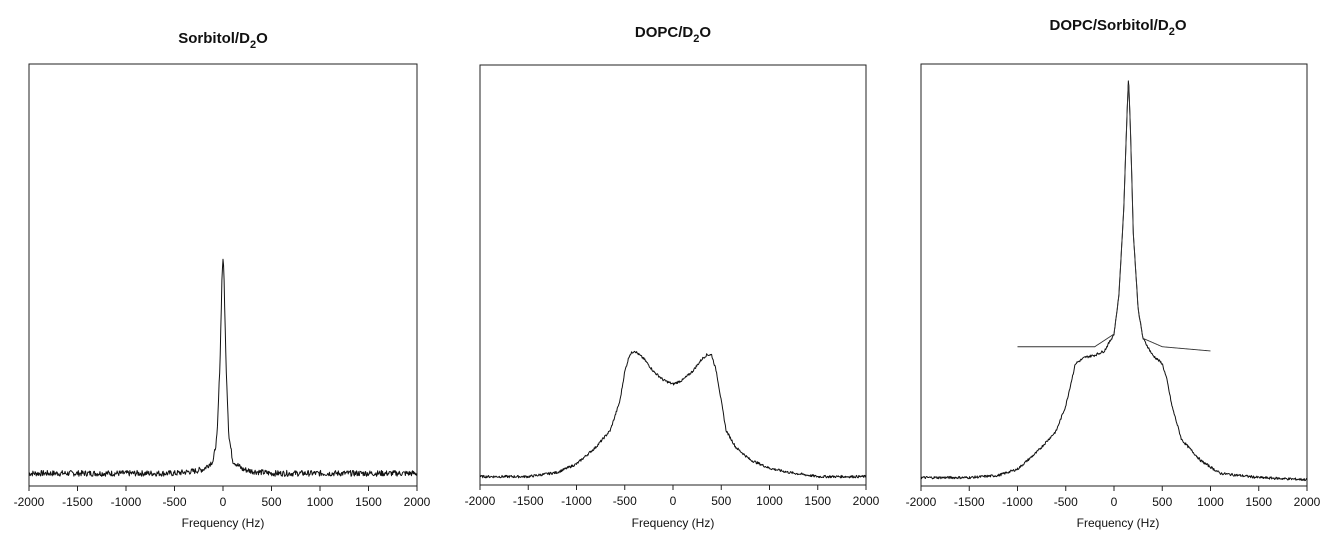 This screenshot has height=537, width=1325. I want to click on panel-title: DOPC/Sorbitol/D2O, so click(1118, 27).